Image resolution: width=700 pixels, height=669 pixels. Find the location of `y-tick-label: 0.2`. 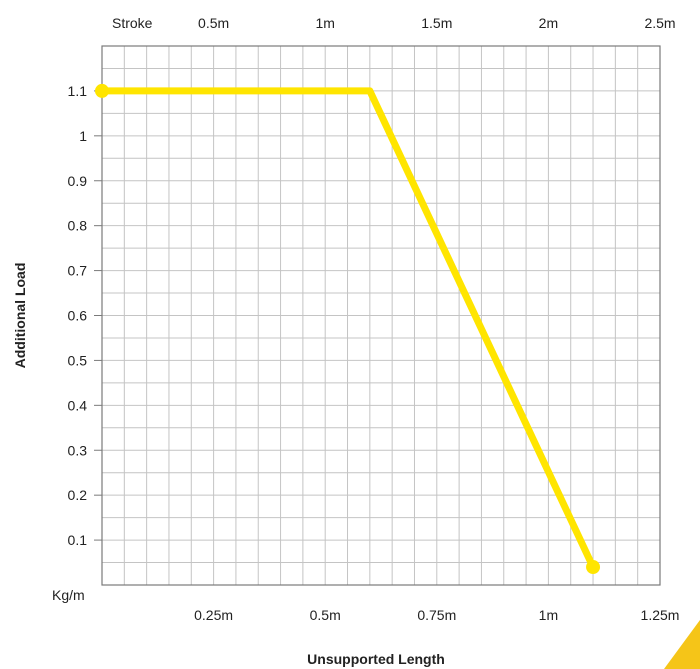

y-tick-label: 0.2 is located at coordinates (78, 495).